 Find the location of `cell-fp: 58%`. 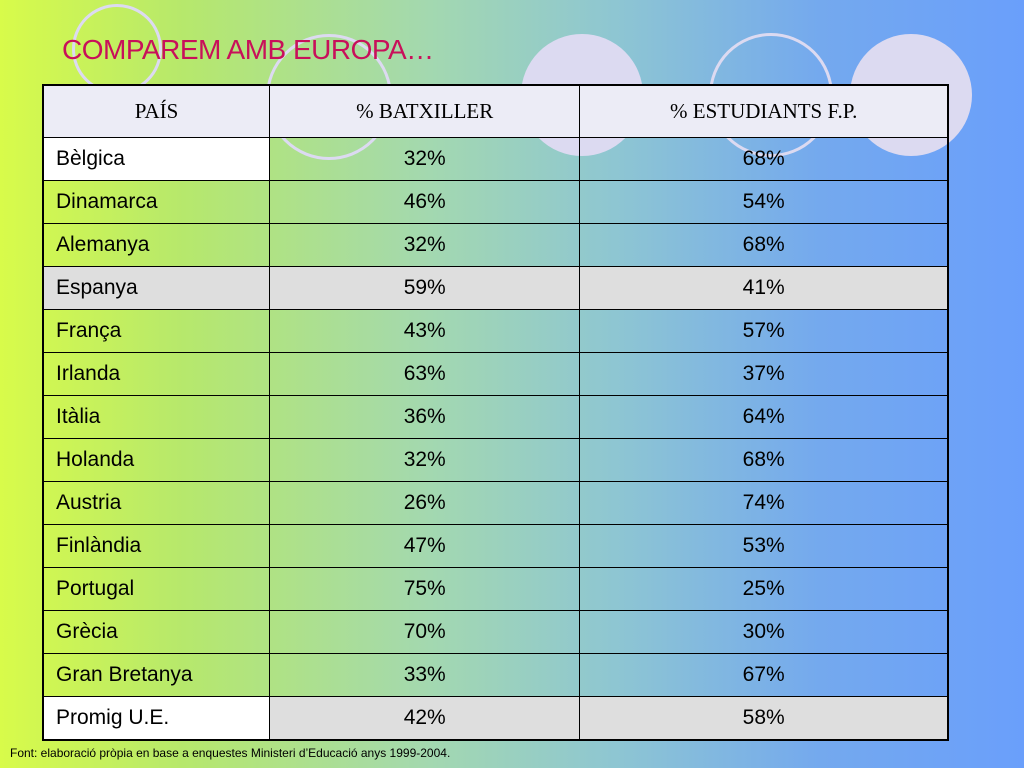

cell-fp: 58% is located at coordinates (764, 718).